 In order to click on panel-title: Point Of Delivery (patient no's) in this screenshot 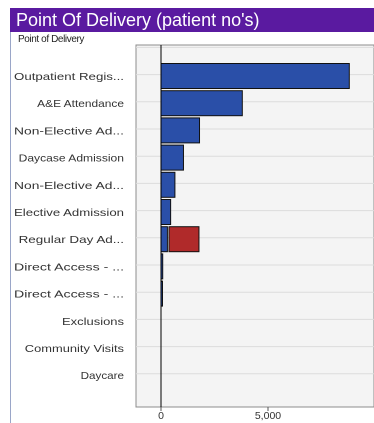, I will do `click(192, 20)`.